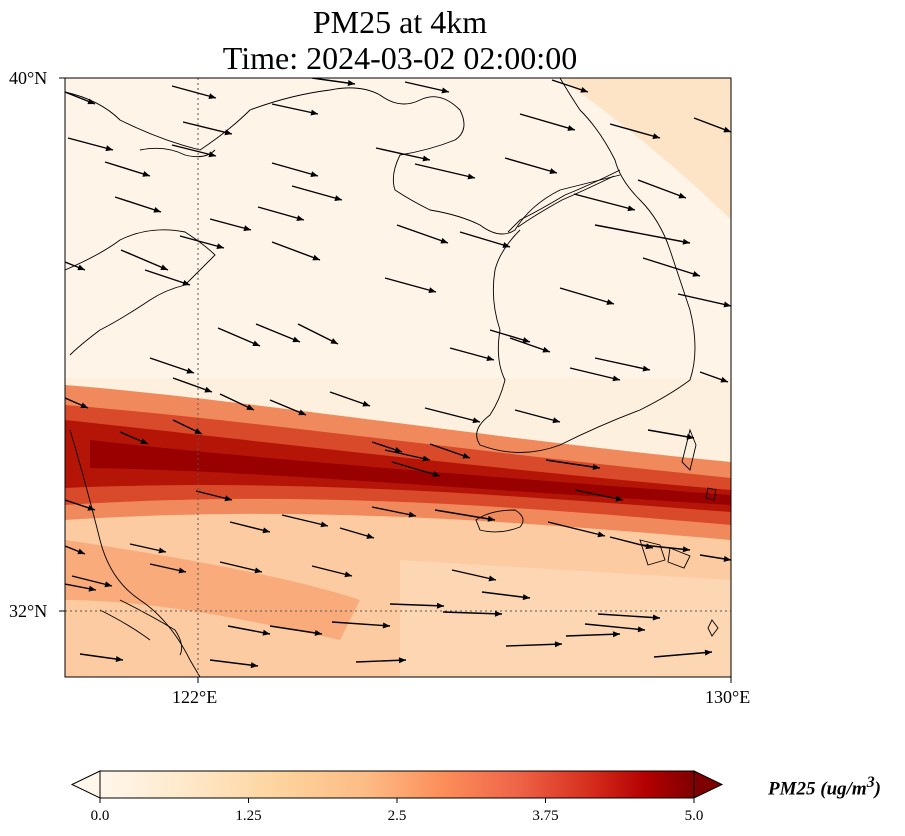 Image resolution: width=905 pixels, height=836 pixels. Describe the element at coordinates (728, 697) in the screenshot. I see `lon-tick-label-130: 130°E` at that location.